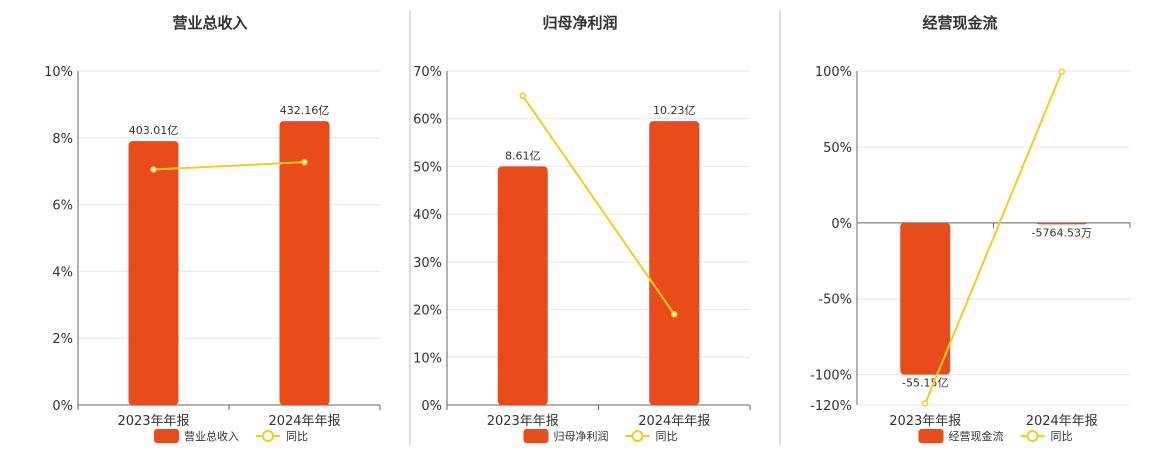 This screenshot has height=454, width=1160. I want to click on legend-label: 归母净利润, so click(581, 436).